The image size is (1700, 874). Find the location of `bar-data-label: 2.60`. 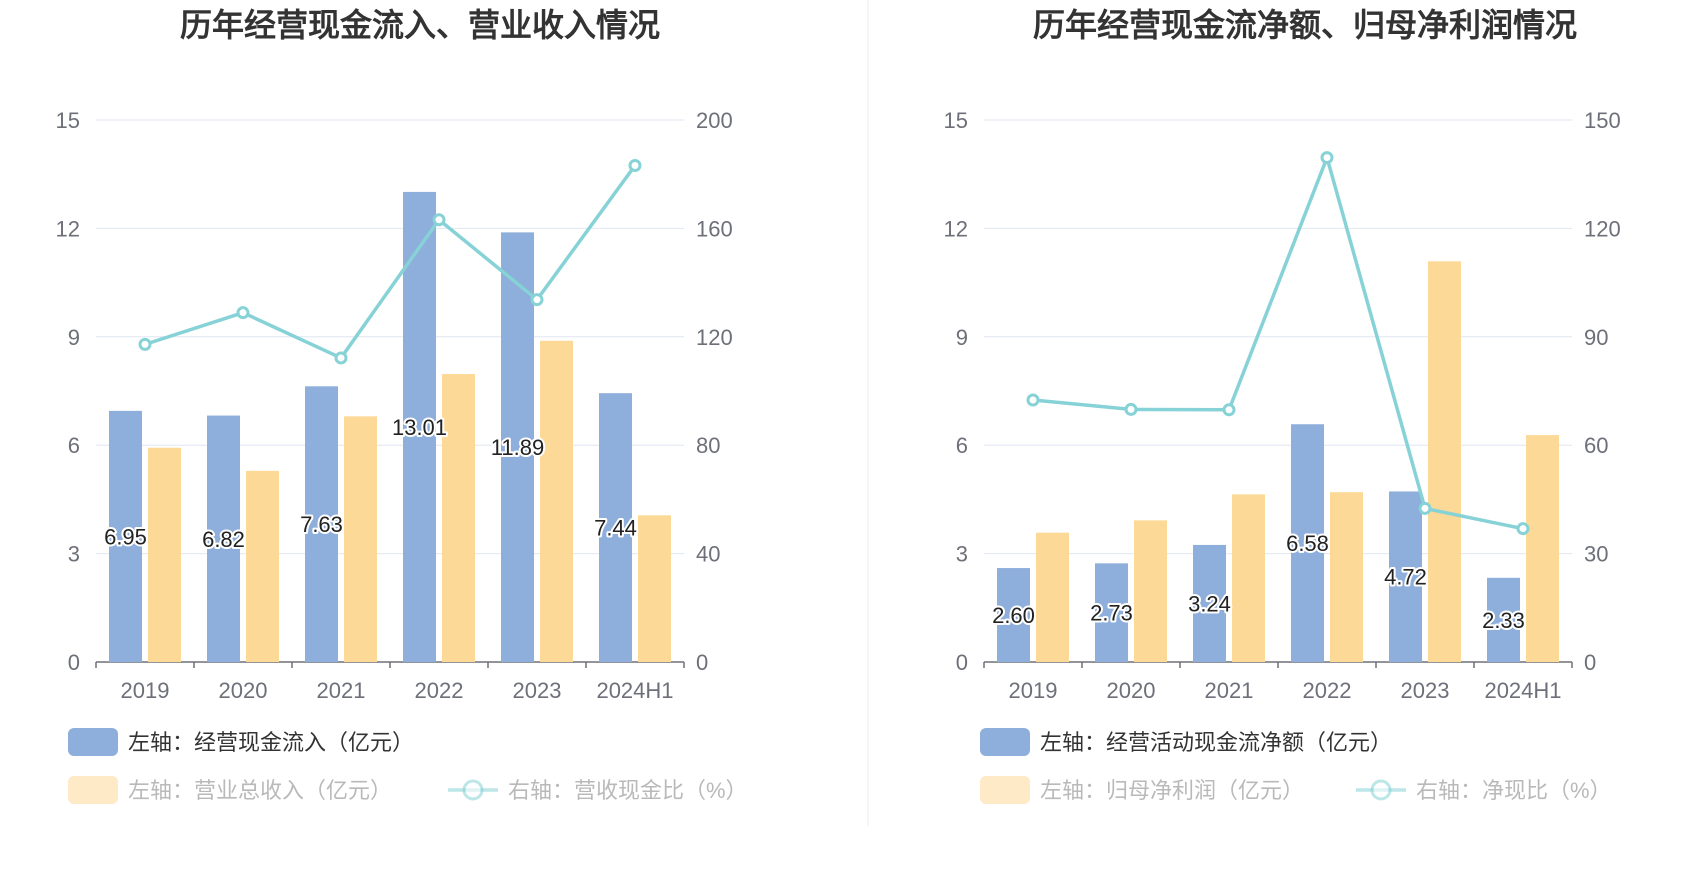

bar-data-label: 2.60 is located at coordinates (1013, 615).